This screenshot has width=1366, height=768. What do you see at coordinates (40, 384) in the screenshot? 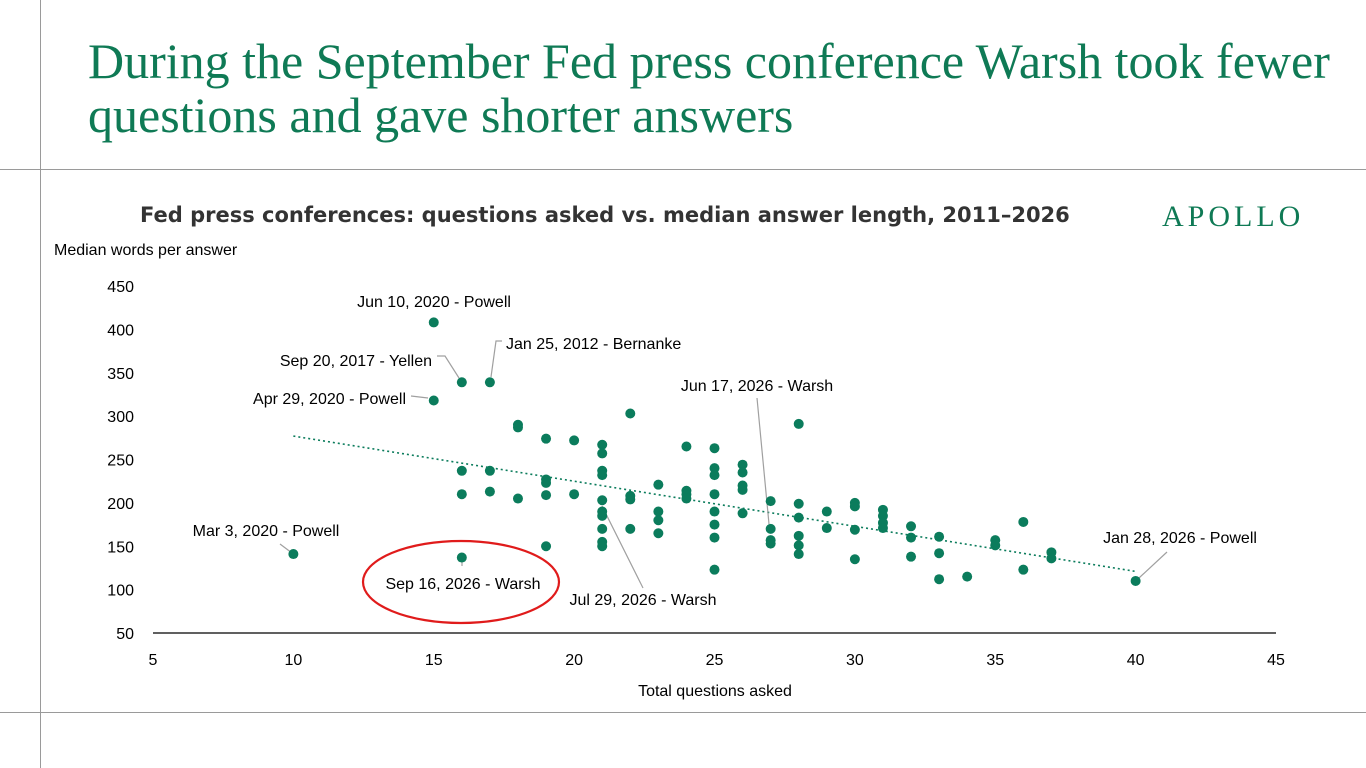
I see `frame-vertical-rule` at bounding box center [40, 384].